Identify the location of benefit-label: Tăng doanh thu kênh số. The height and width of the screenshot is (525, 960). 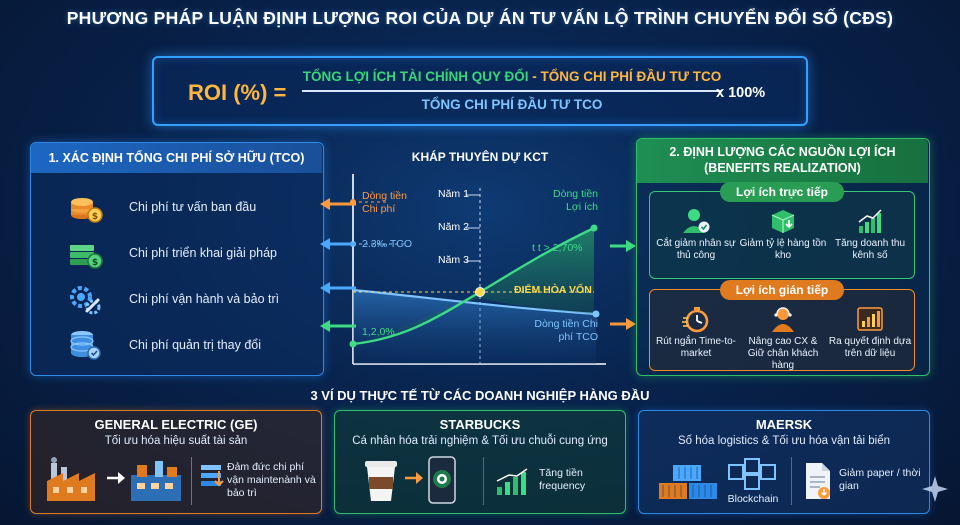
(870, 249).